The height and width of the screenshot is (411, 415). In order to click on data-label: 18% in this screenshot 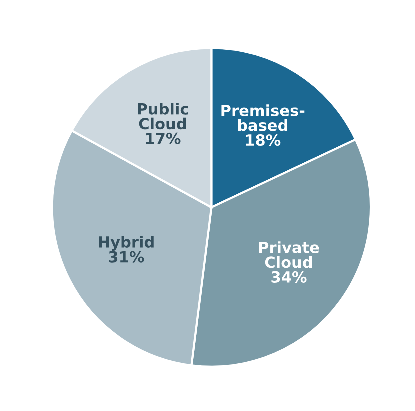, I will do `click(263, 140)`.